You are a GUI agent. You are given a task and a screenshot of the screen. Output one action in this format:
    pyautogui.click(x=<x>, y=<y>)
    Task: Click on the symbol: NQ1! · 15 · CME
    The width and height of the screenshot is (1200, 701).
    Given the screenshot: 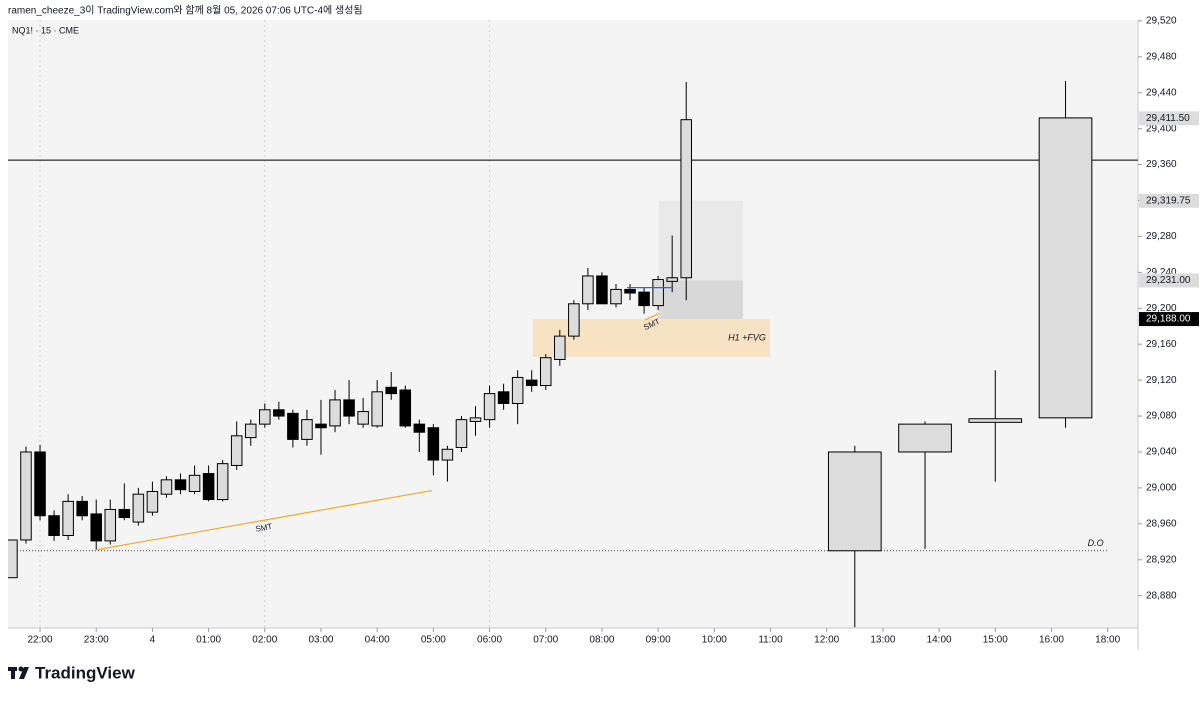 What is the action you would take?
    pyautogui.click(x=45, y=30)
    